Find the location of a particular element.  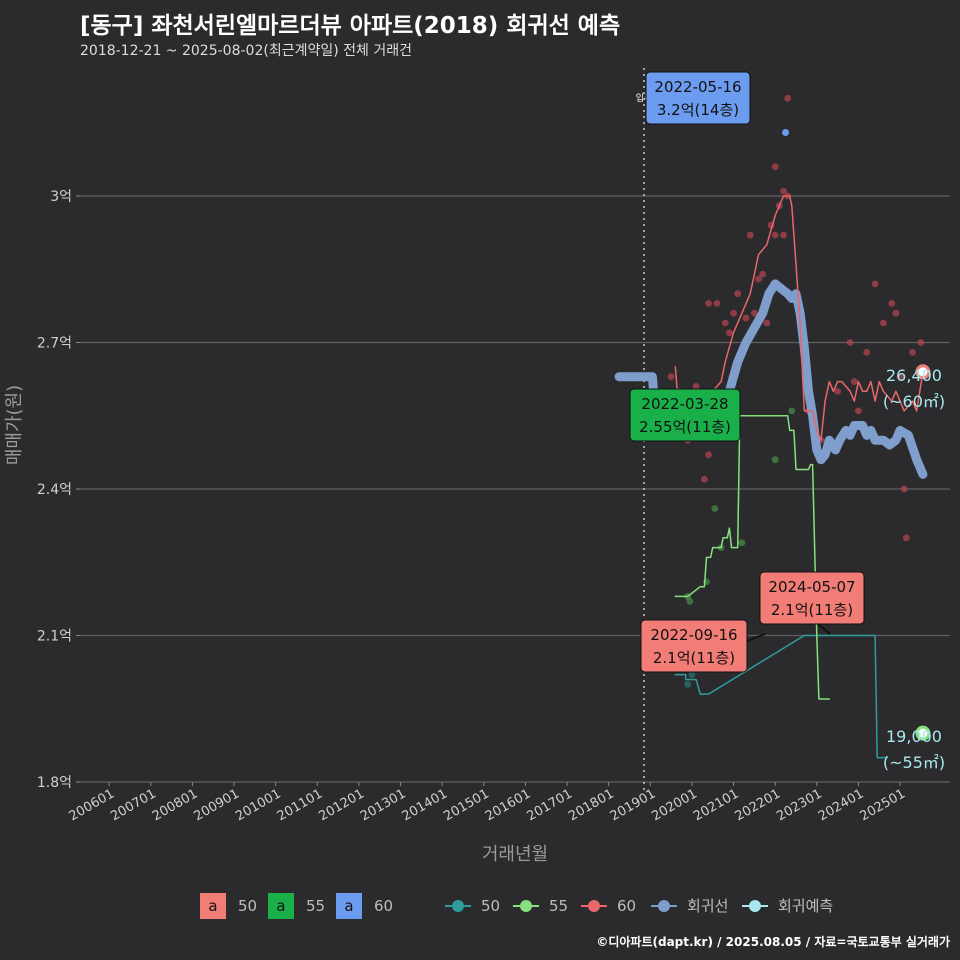

x-tick-label: 201201 is located at coordinates (341, 805).